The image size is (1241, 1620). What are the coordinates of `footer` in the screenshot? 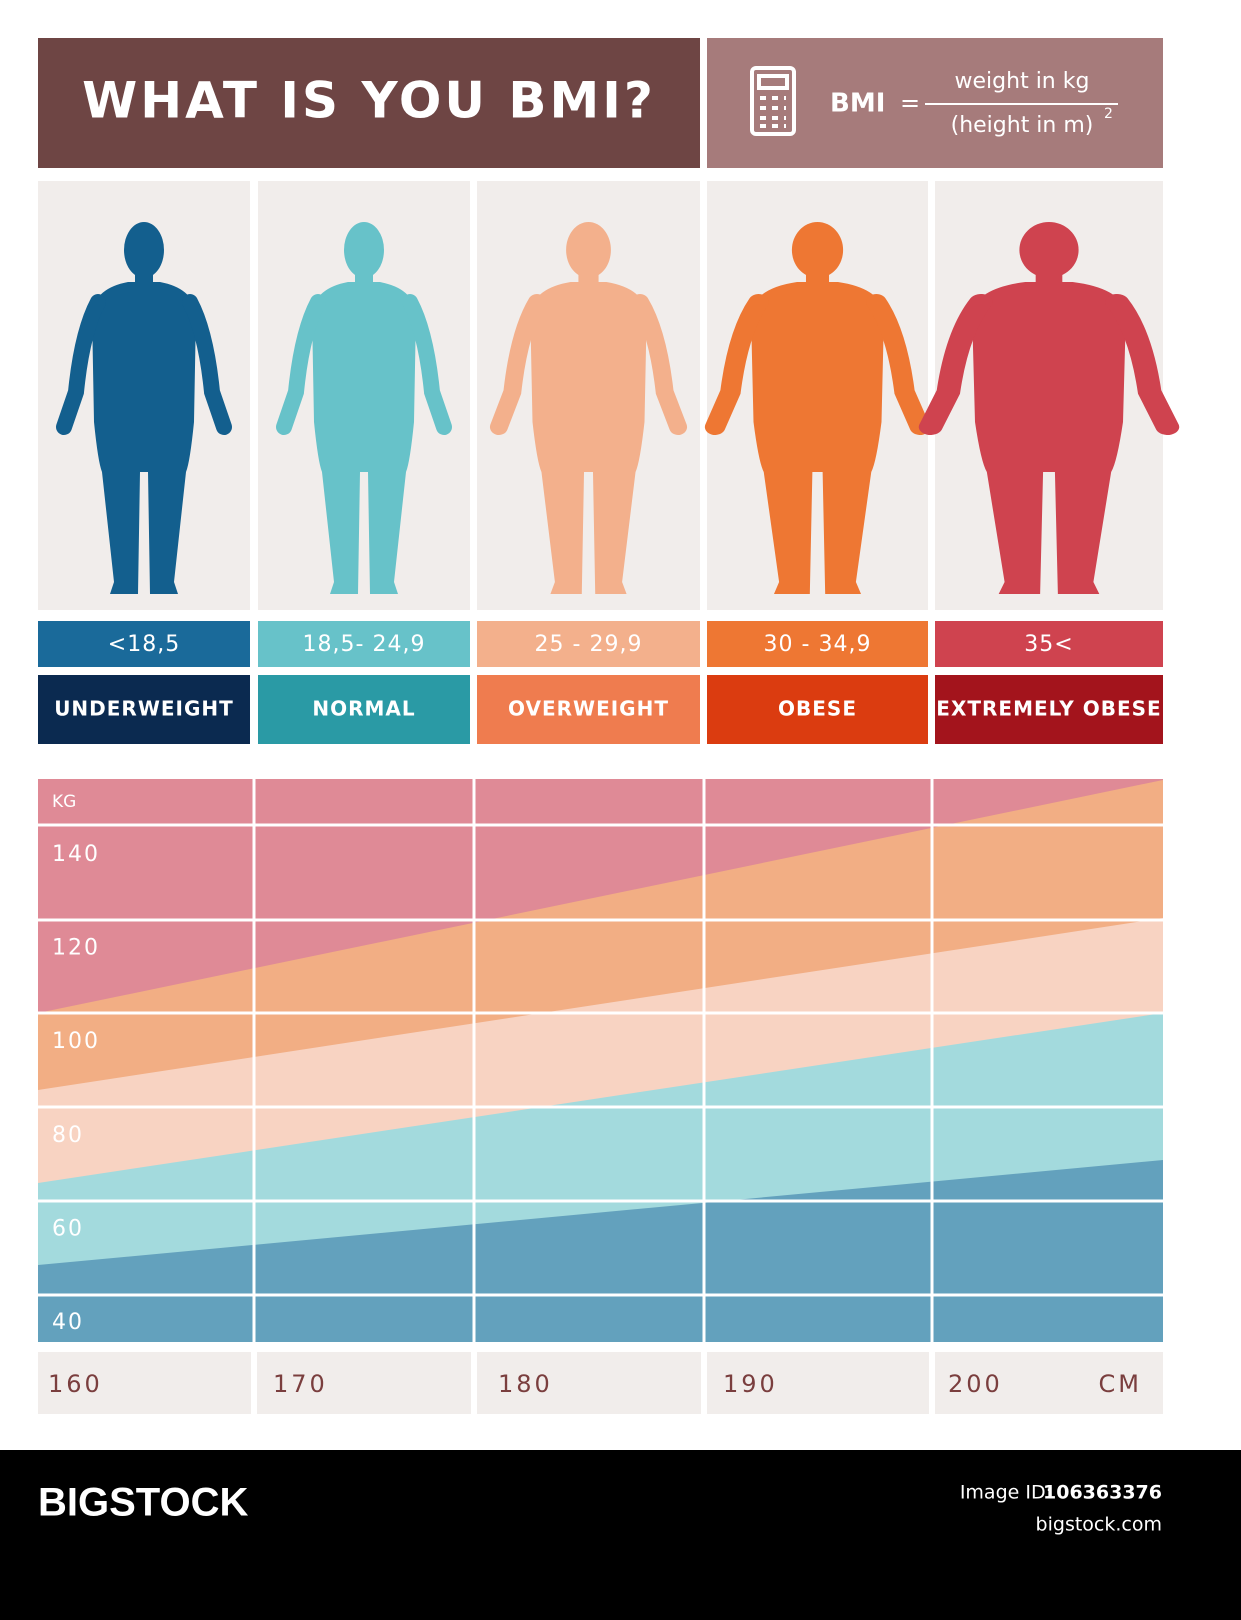 It's located at (620, 1535).